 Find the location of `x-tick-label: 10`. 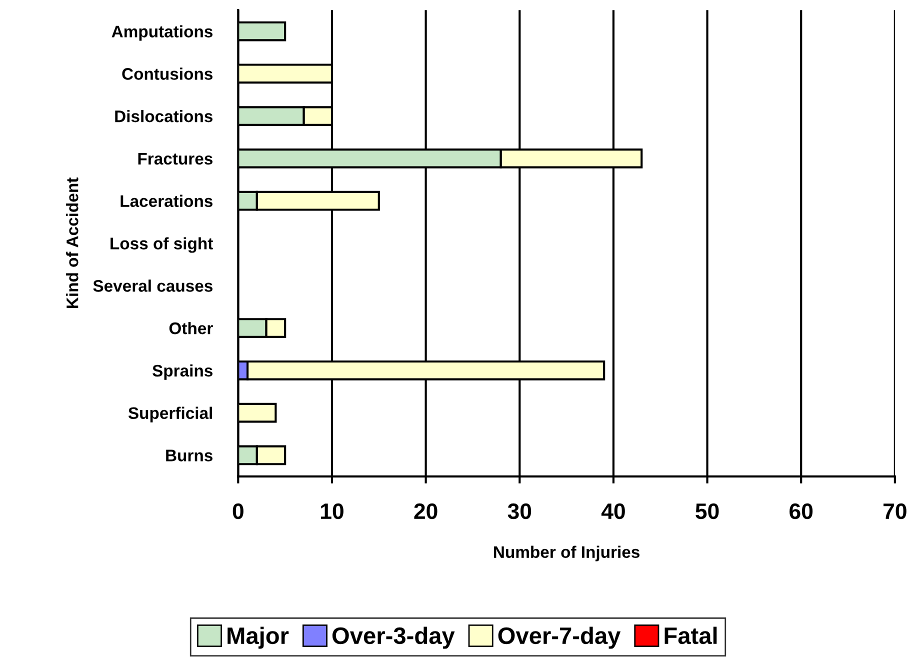

x-tick-label: 10 is located at coordinates (332, 511).